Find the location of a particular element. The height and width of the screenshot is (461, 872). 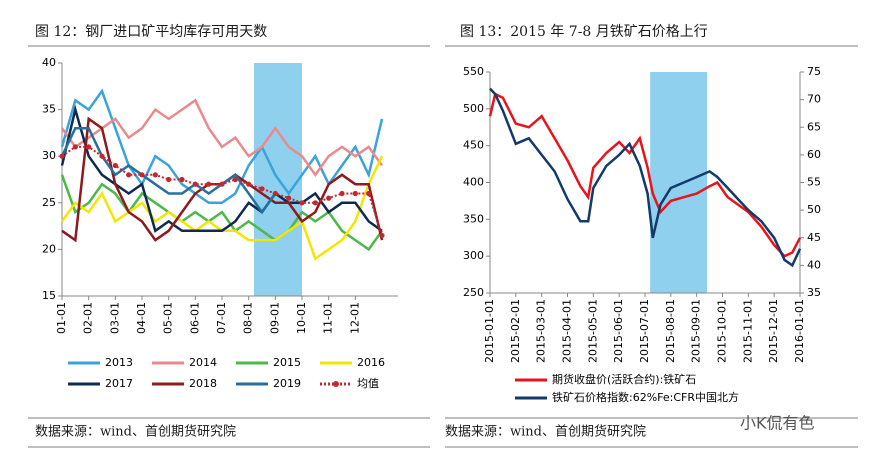

x-tick-label: 2015-05-01 is located at coordinates (592, 331).